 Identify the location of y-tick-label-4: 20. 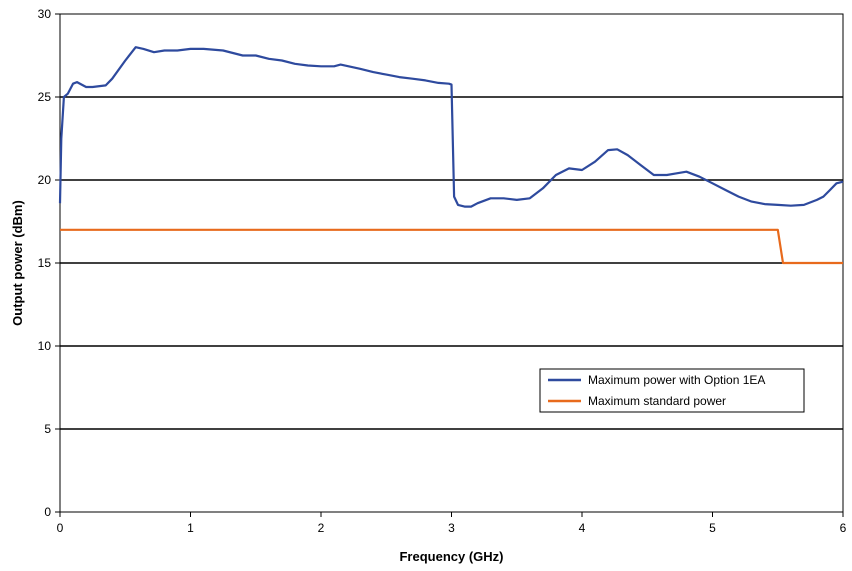
(45, 180).